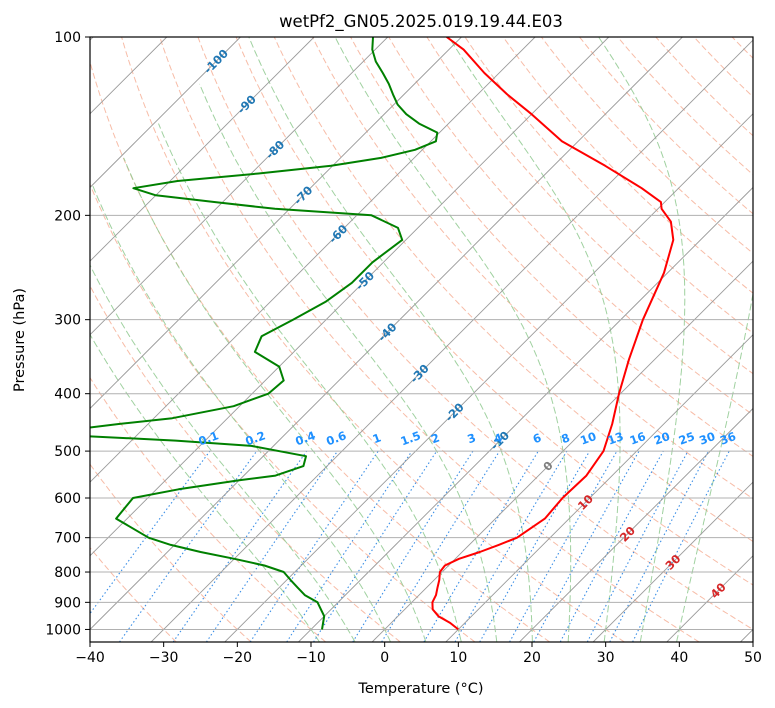  Describe the element at coordinates (67, 603) in the screenshot. I see `y-tick-label: 900` at that location.